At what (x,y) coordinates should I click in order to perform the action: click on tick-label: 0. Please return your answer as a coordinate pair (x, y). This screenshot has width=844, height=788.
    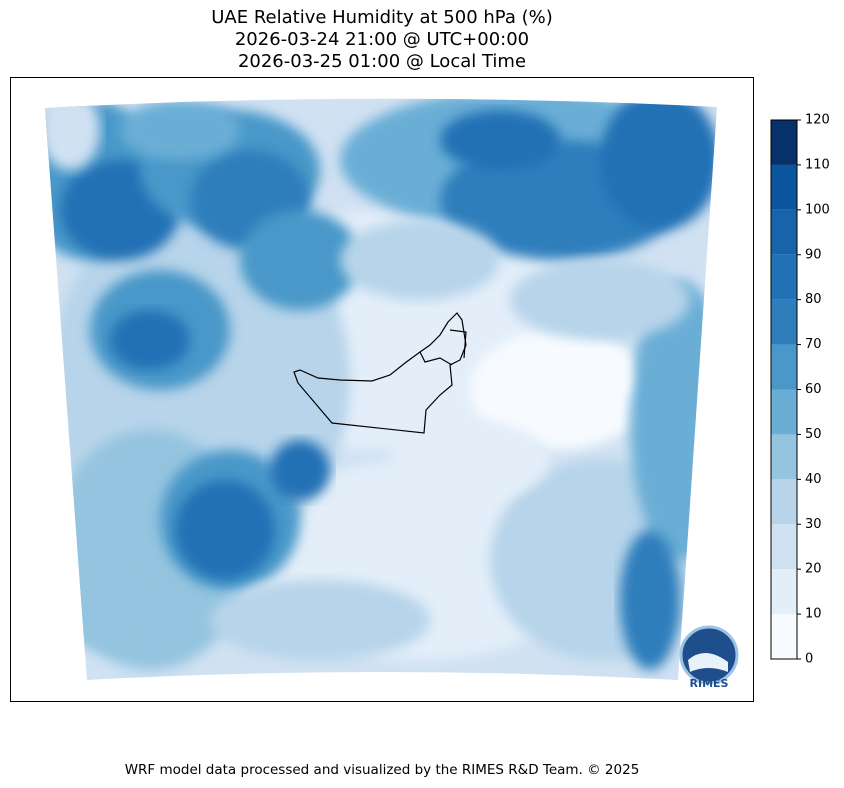
    Looking at the image, I should click on (809, 659).